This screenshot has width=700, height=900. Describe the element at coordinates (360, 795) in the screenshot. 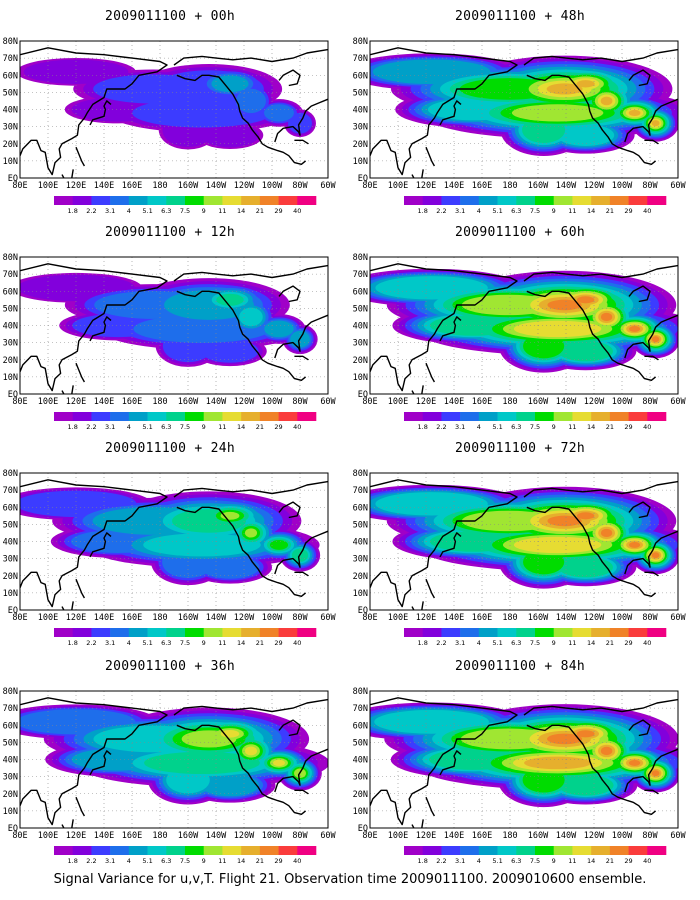

I see `lat-label: 20N` at that location.